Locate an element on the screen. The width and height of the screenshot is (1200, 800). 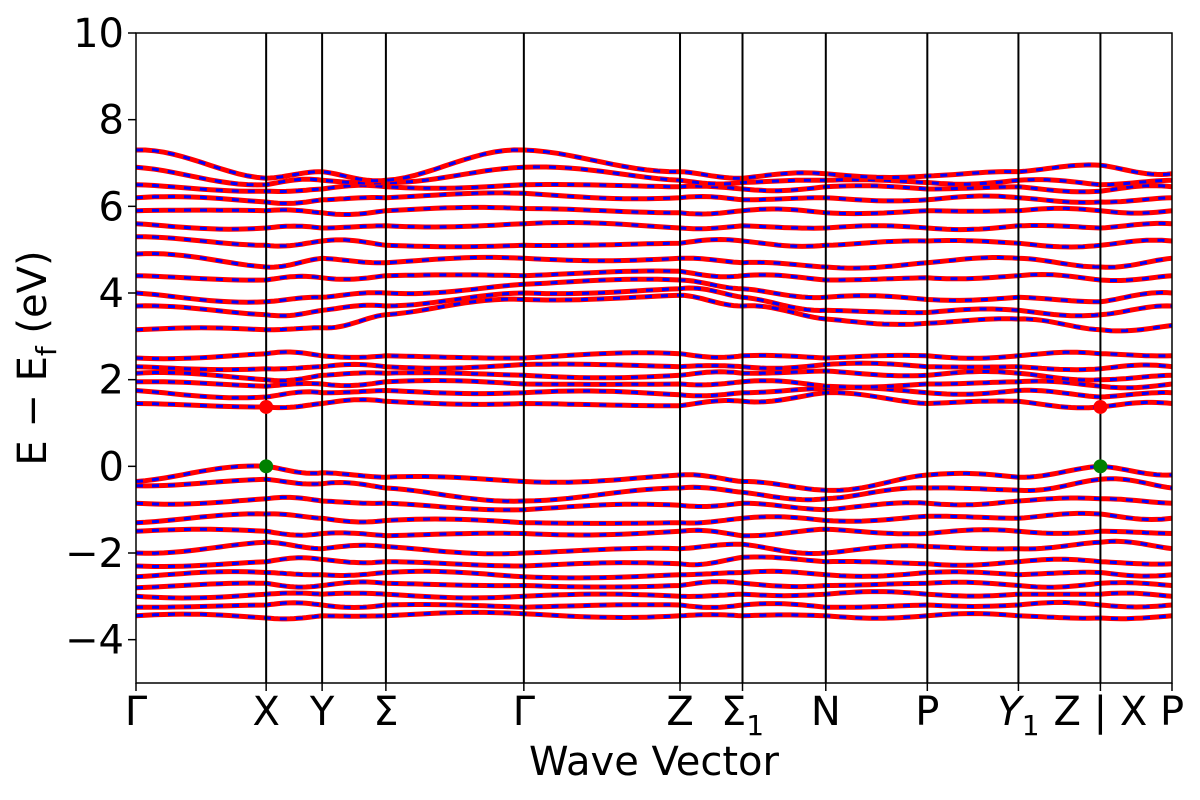
y-tick-label: 0 is located at coordinates (111, 467).